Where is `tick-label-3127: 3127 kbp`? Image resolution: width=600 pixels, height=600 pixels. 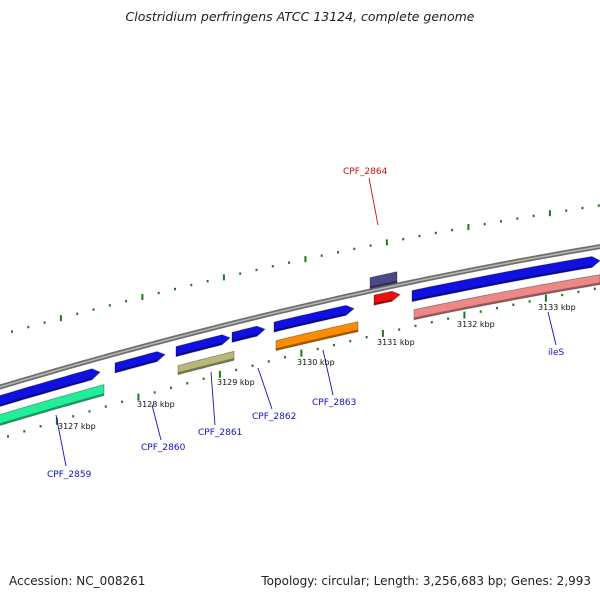 tick-label-3127: 3127 kbp is located at coordinates (77, 426).